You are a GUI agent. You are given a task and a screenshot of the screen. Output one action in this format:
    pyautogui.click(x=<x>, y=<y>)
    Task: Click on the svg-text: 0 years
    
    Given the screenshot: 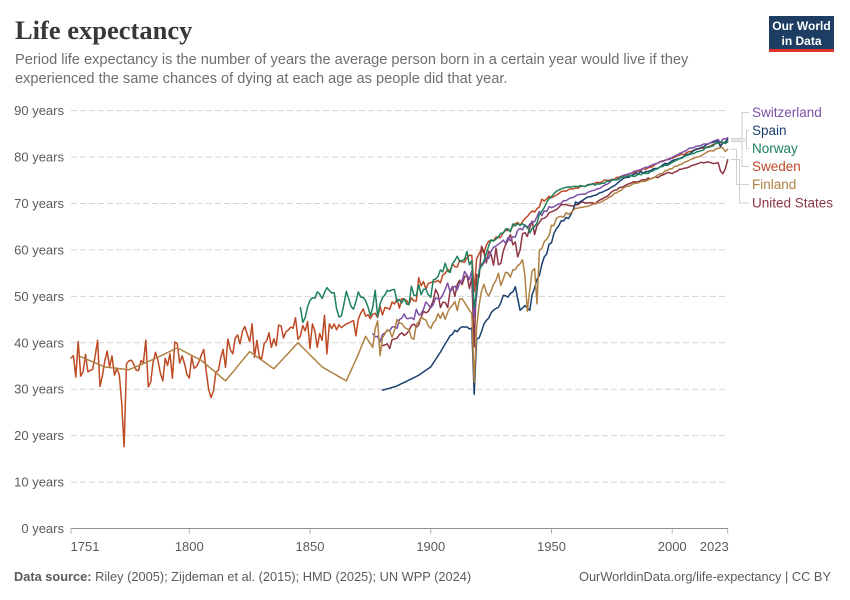 What is the action you would take?
    pyautogui.click(x=42, y=528)
    